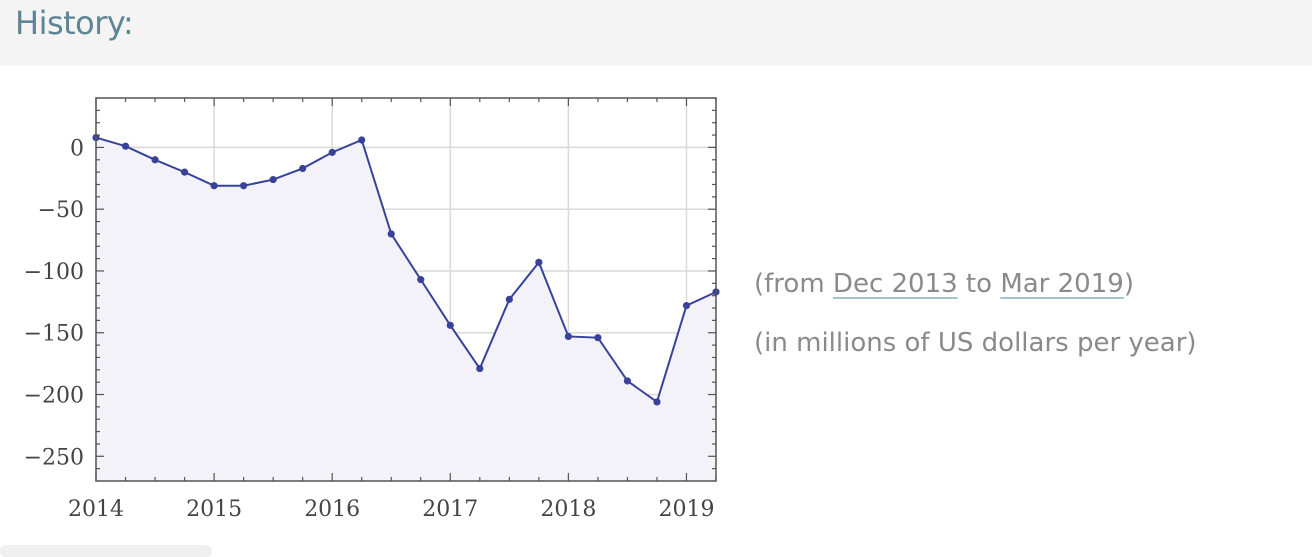 The width and height of the screenshot is (1312, 557). What do you see at coordinates (568, 509) in the screenshot?
I see `x-tick-label: 2018` at bounding box center [568, 509].